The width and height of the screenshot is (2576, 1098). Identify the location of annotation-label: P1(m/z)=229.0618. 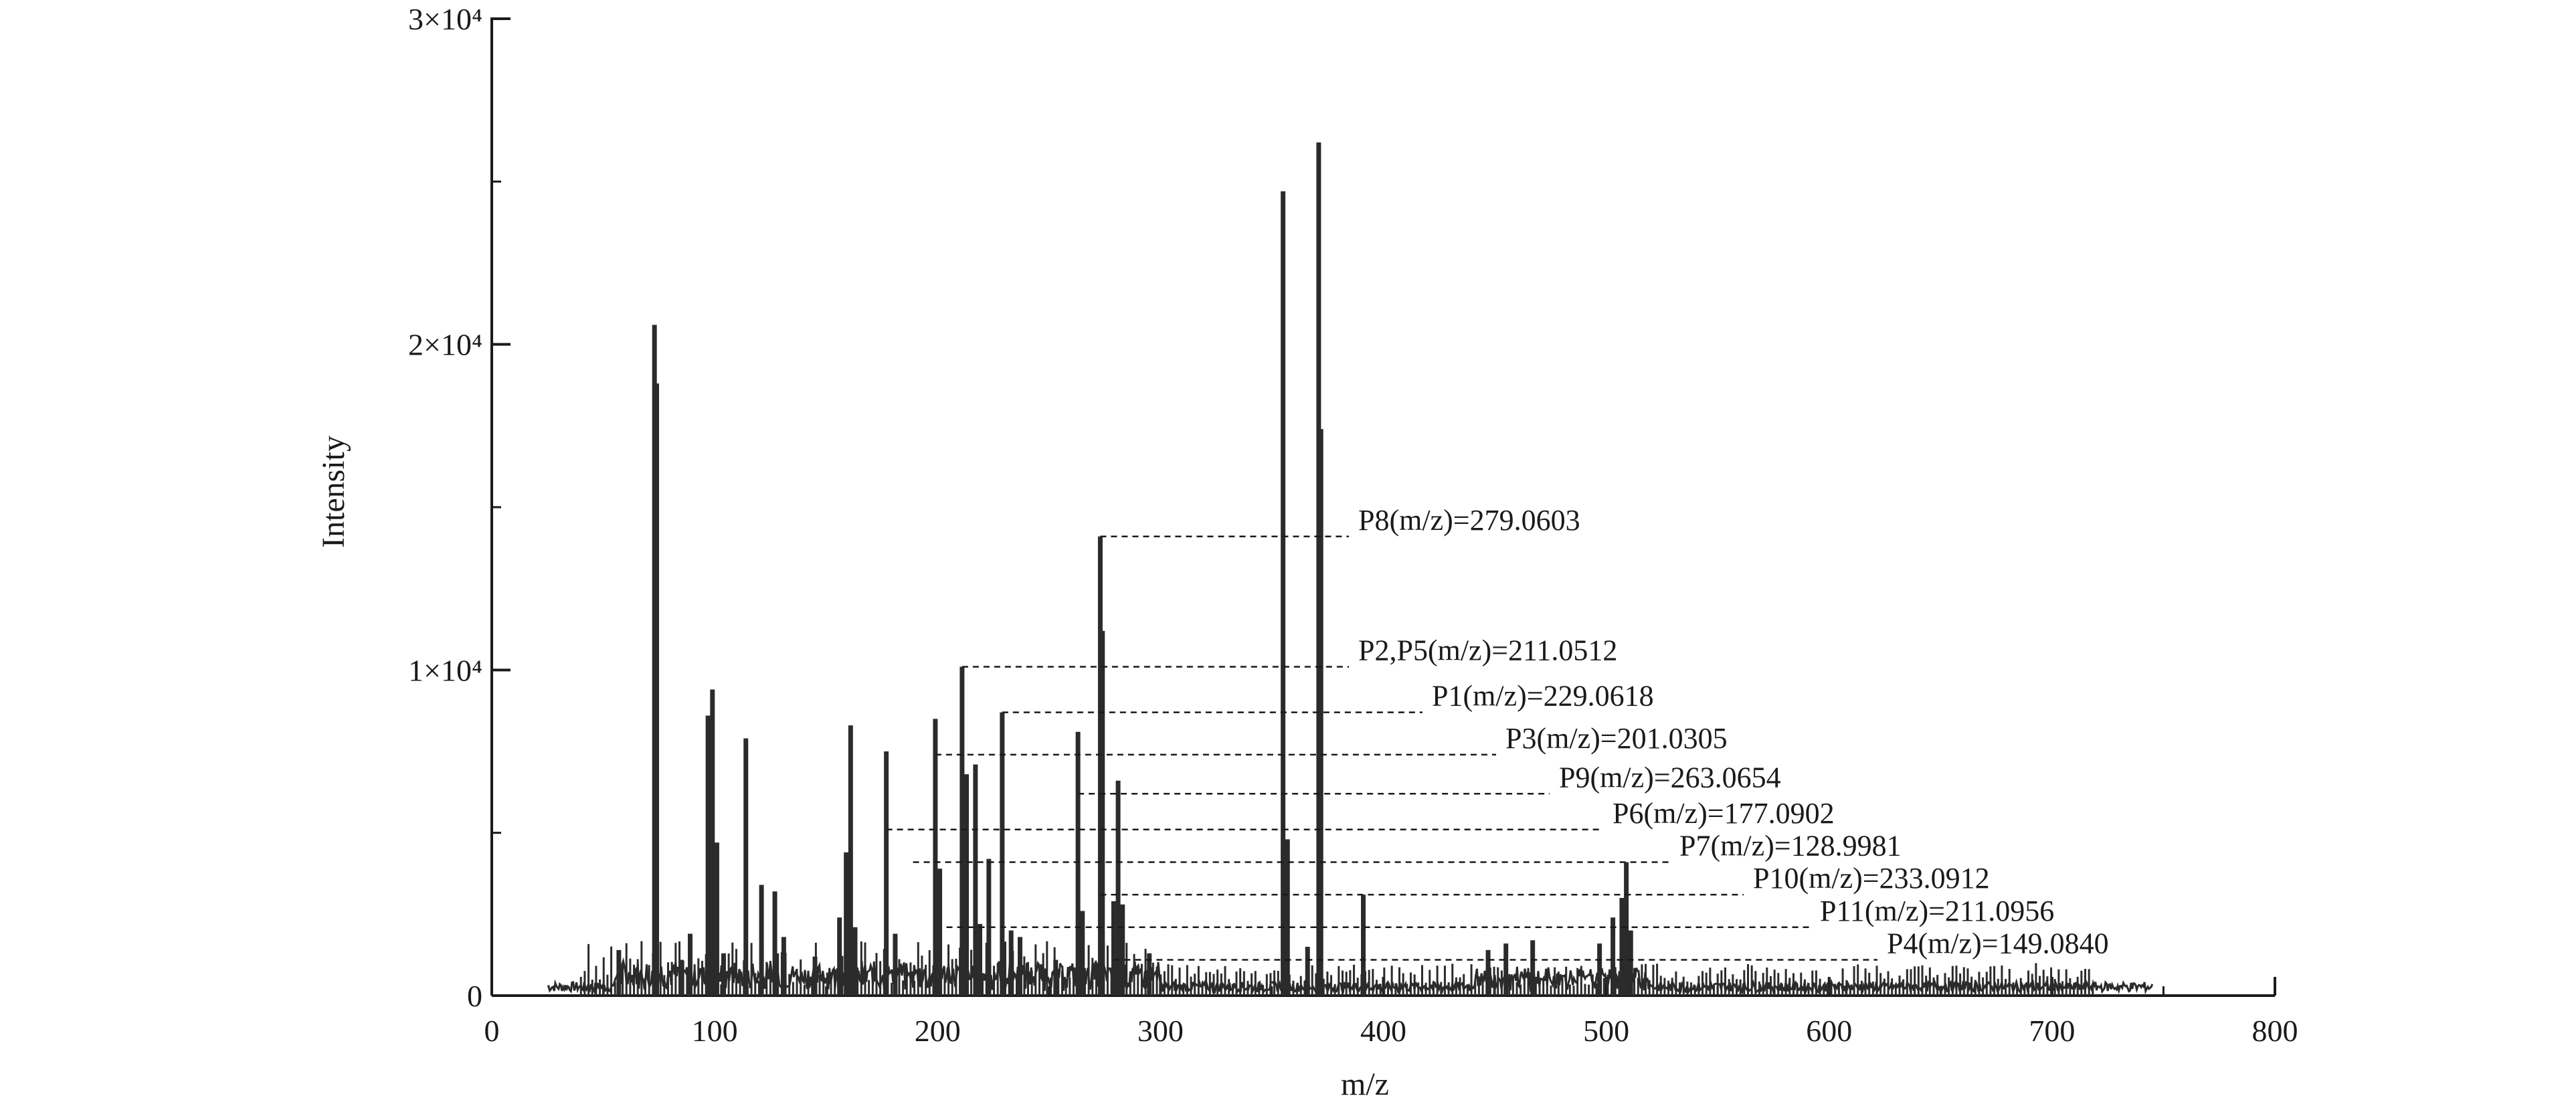
(1543, 696).